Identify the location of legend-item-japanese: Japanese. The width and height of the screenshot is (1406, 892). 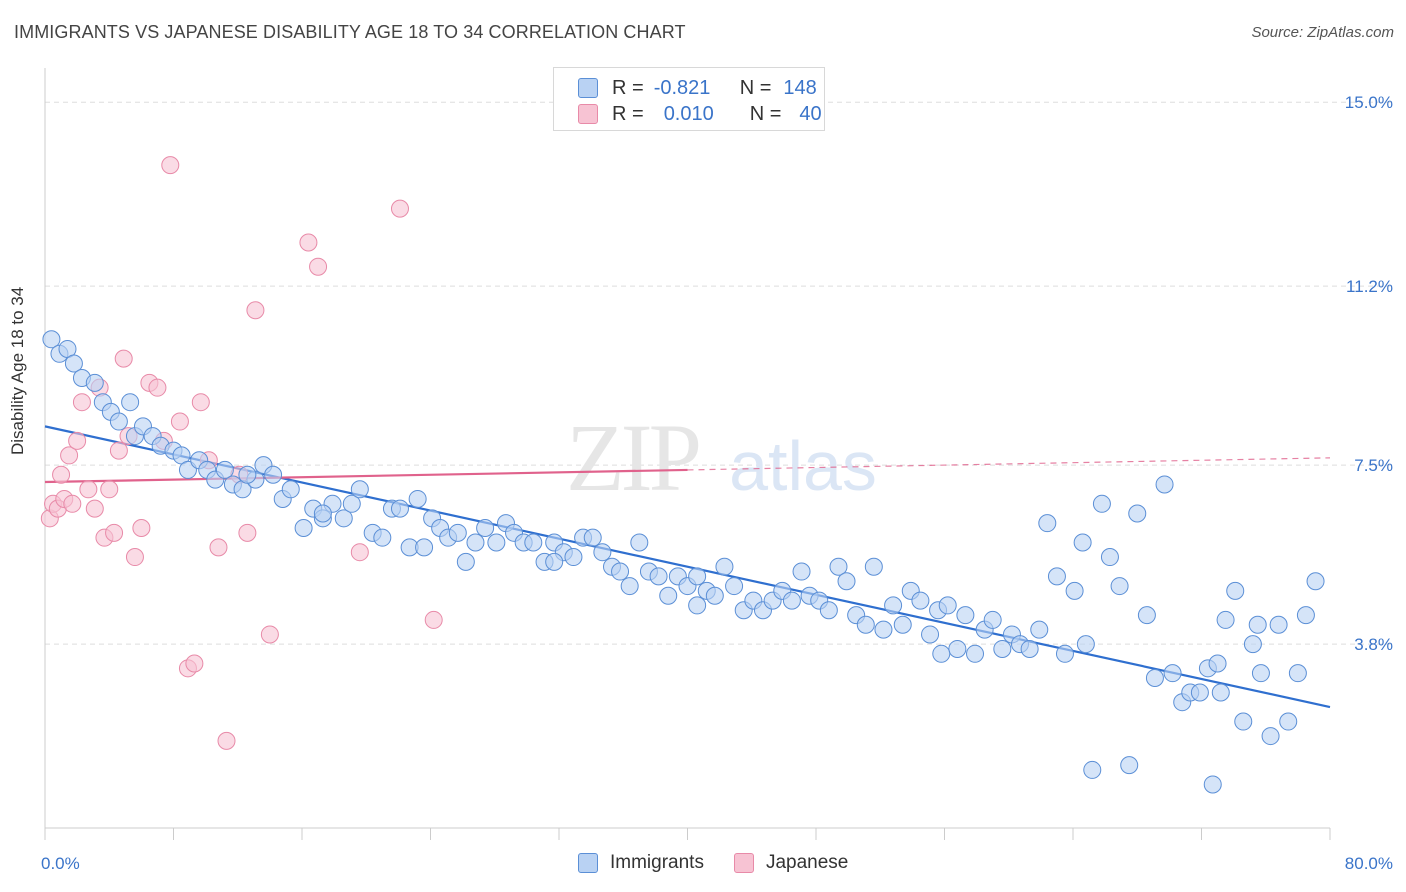
(791, 863).